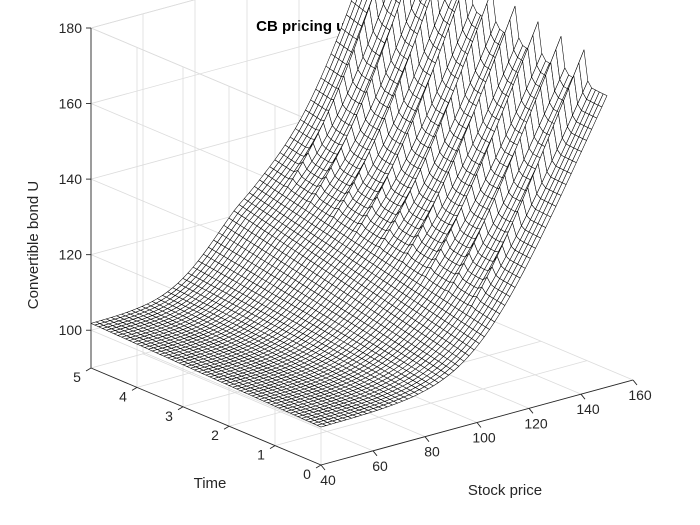 The width and height of the screenshot is (700, 525). What do you see at coordinates (588, 409) in the screenshot?
I see `x-tick-label: 140` at bounding box center [588, 409].